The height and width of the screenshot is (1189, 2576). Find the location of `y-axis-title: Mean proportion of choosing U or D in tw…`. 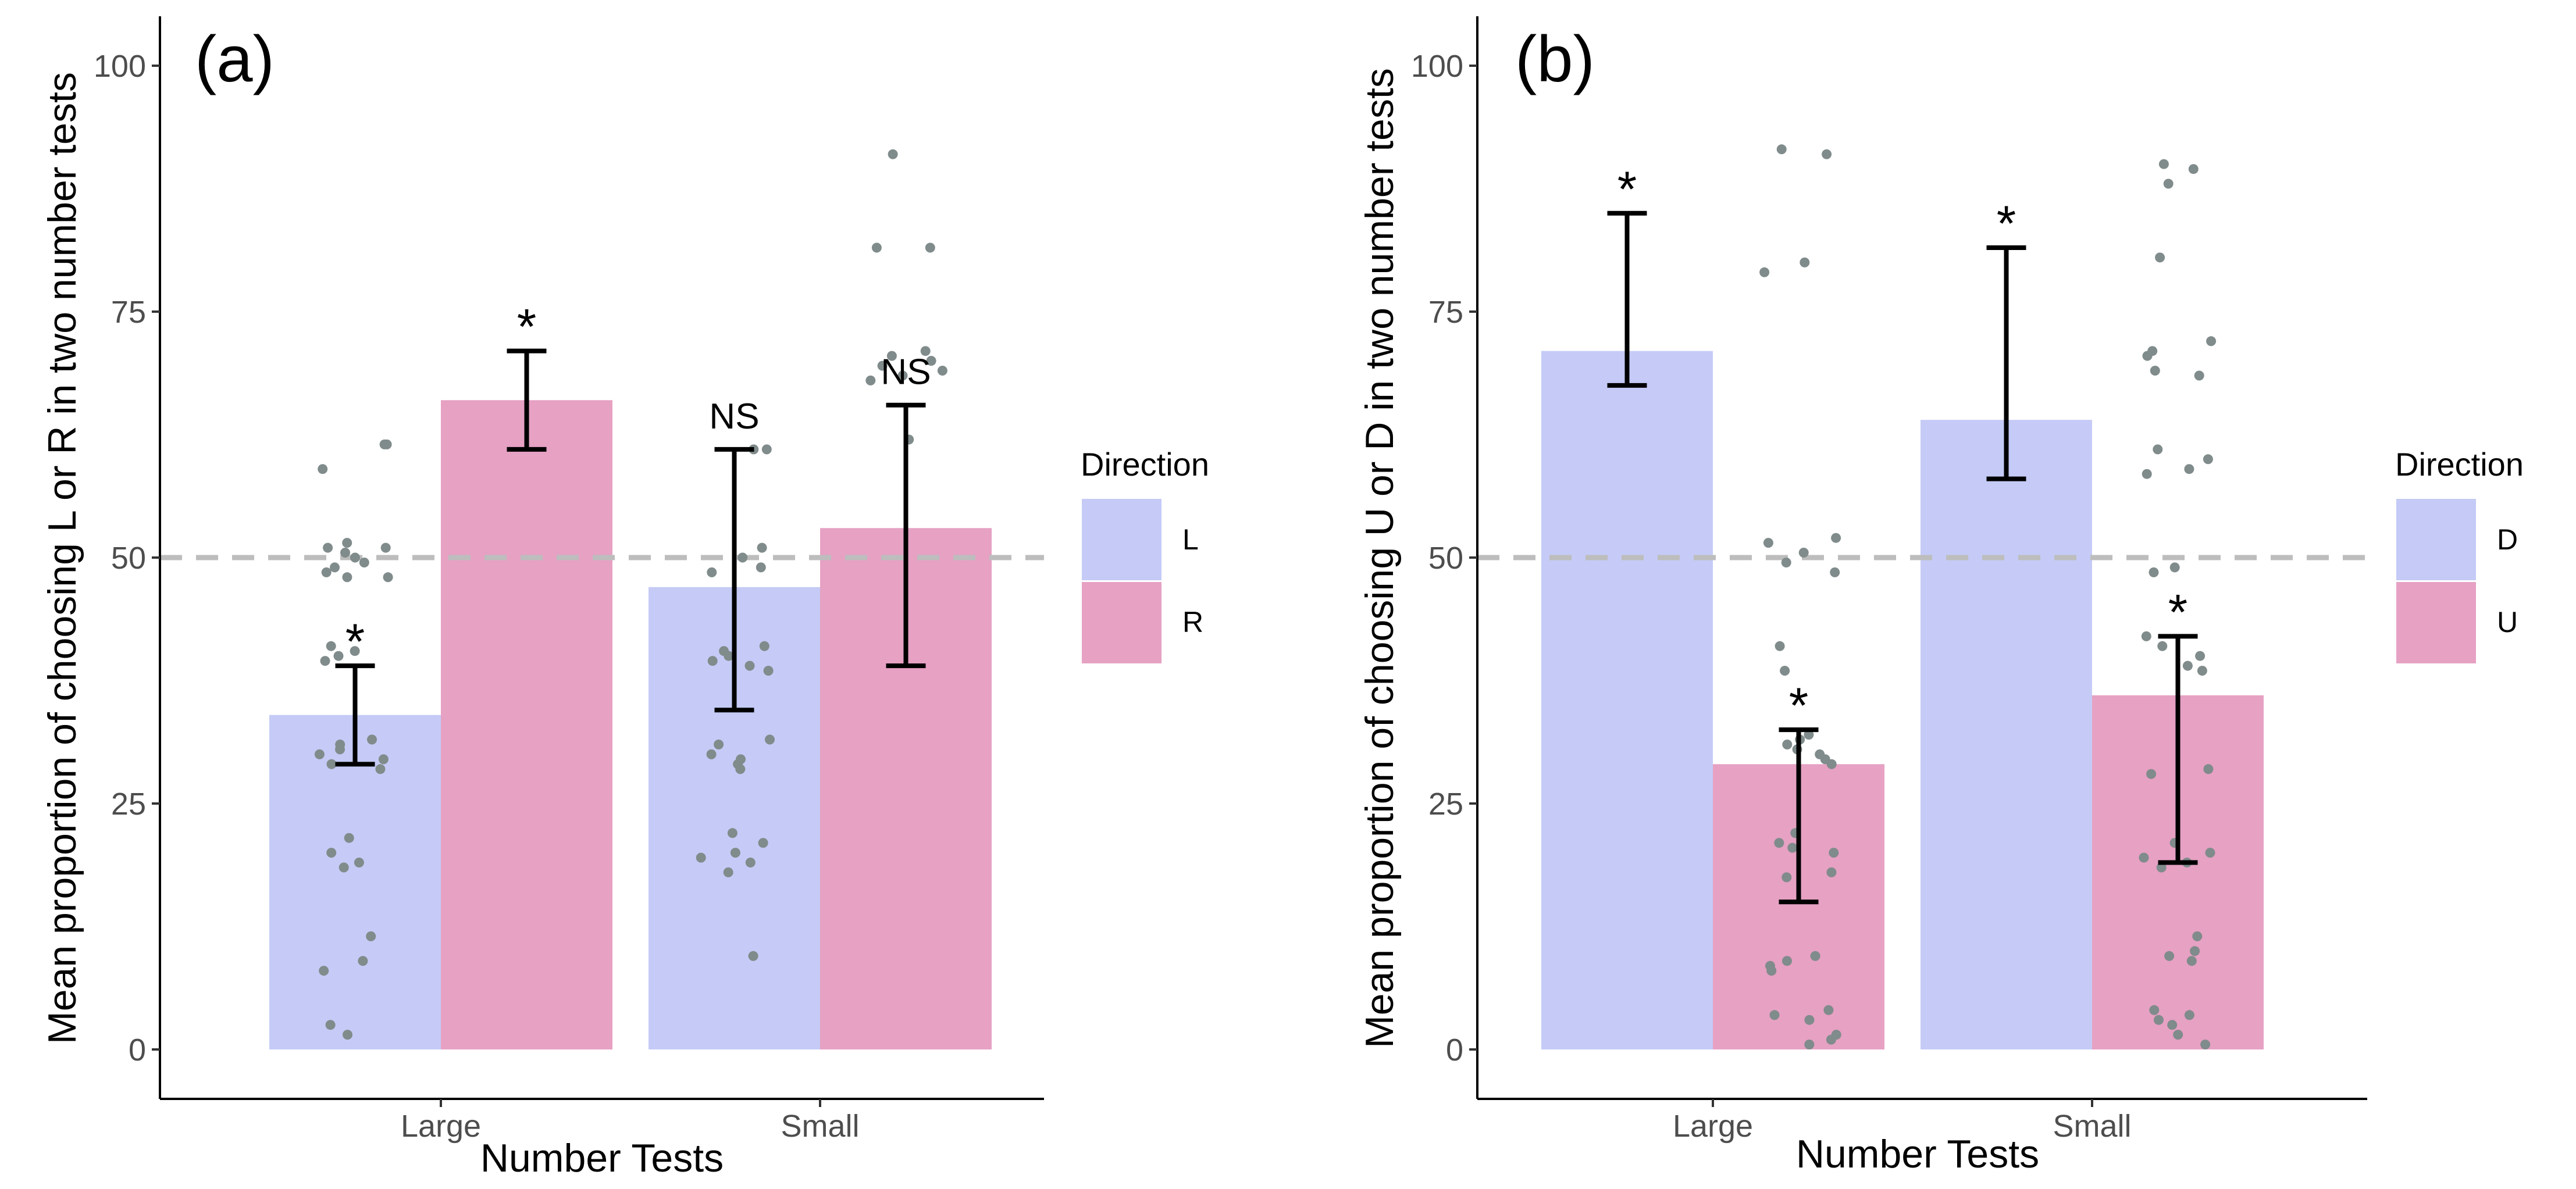

y-axis-title: Mean proportion of choosing U or D in tw… is located at coordinates (1380, 558).